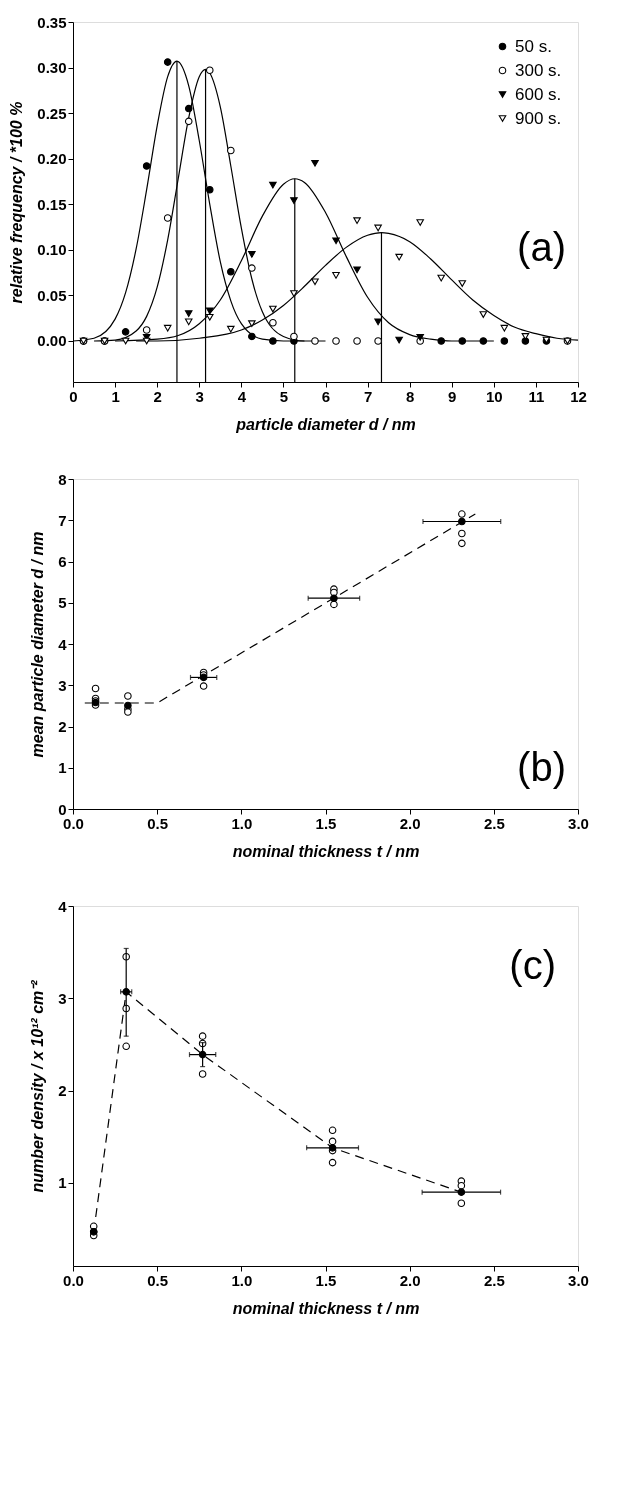 This screenshot has width=642, height=1505. What do you see at coordinates (62, 479) in the screenshot?
I see `y-tick-label: 8` at bounding box center [62, 479].